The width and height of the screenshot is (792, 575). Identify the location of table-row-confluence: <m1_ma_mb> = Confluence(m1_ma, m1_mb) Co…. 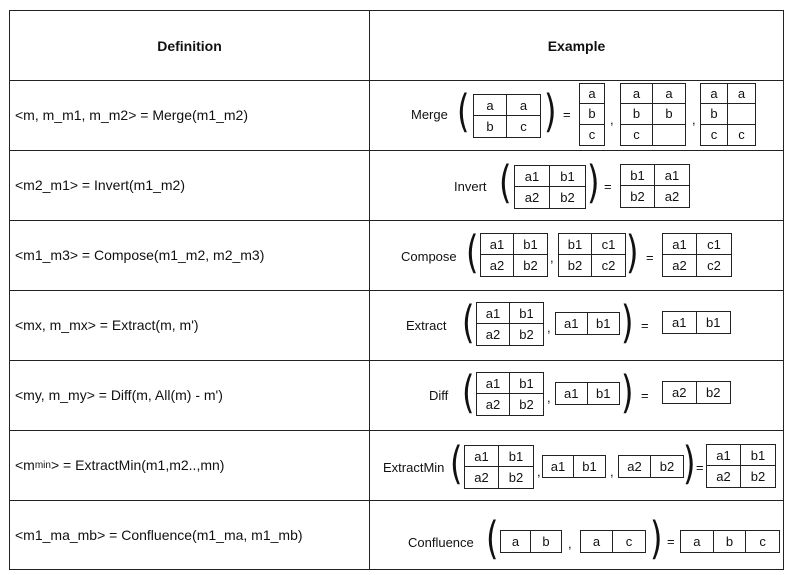
(396, 535).